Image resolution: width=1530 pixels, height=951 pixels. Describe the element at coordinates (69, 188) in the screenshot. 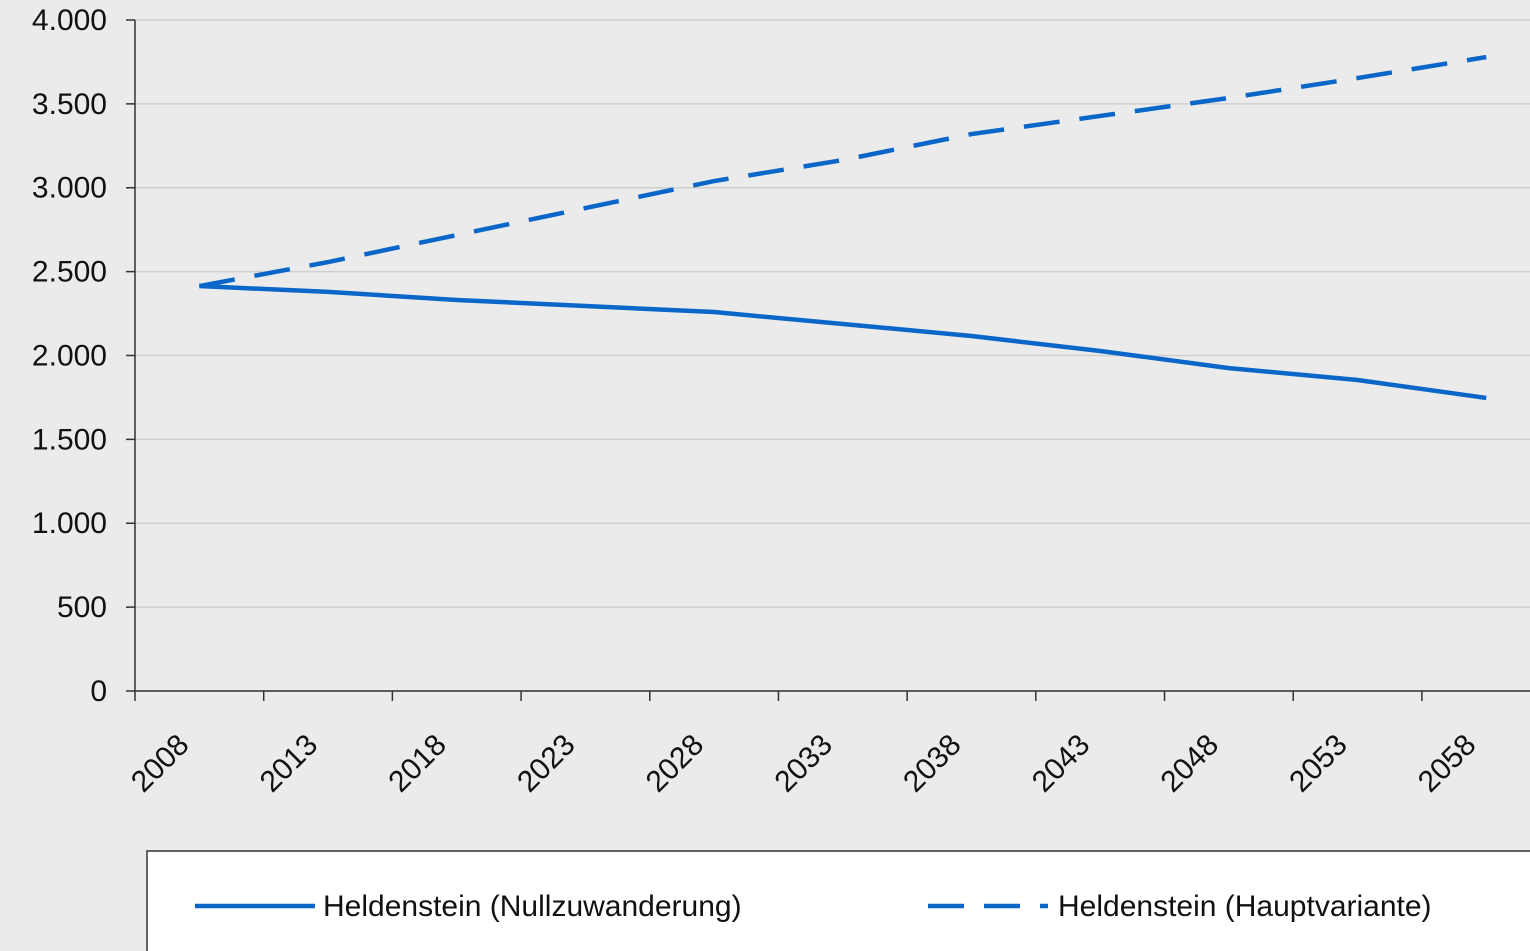

I see `y-tick-label: 3.000` at that location.